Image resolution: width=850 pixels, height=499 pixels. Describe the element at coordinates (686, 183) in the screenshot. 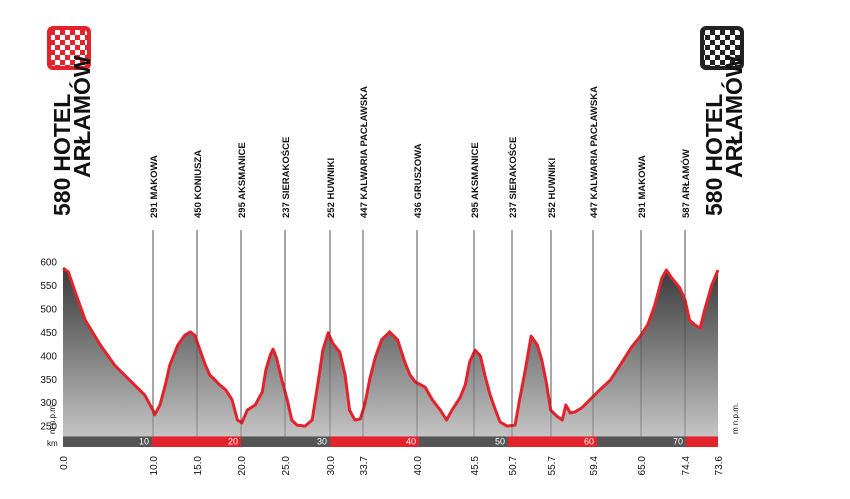

I see `waypoint-name: 587 ARŁAMÓW` at that location.